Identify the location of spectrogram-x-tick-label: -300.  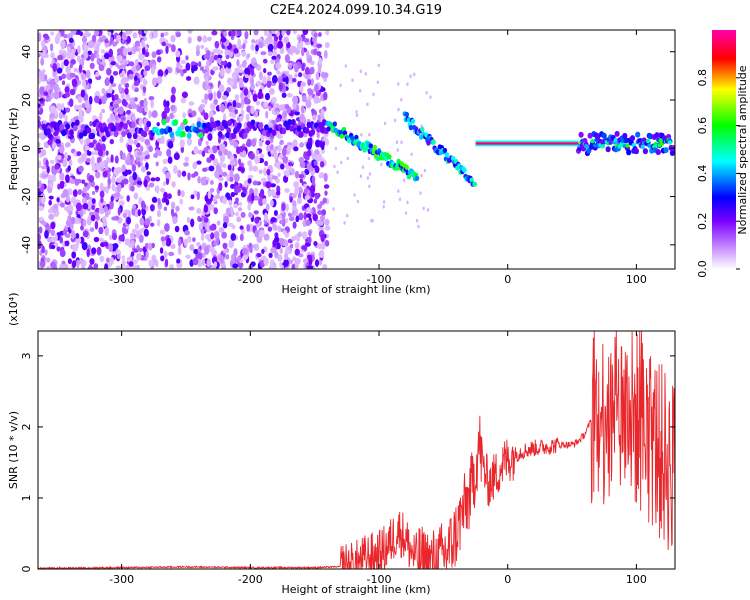
(121, 279).